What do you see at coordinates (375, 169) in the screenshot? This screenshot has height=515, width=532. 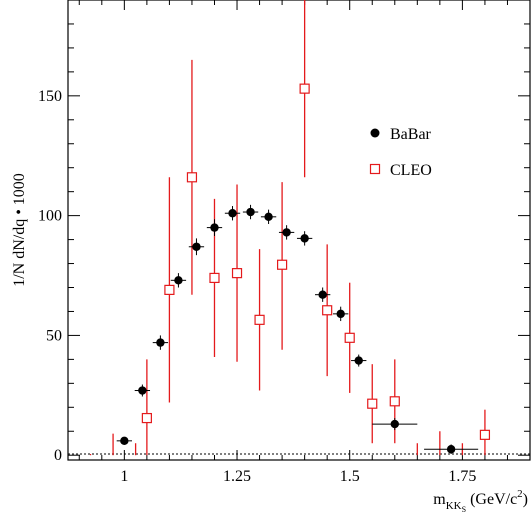 I see `legend-marker-cleo` at bounding box center [375, 169].